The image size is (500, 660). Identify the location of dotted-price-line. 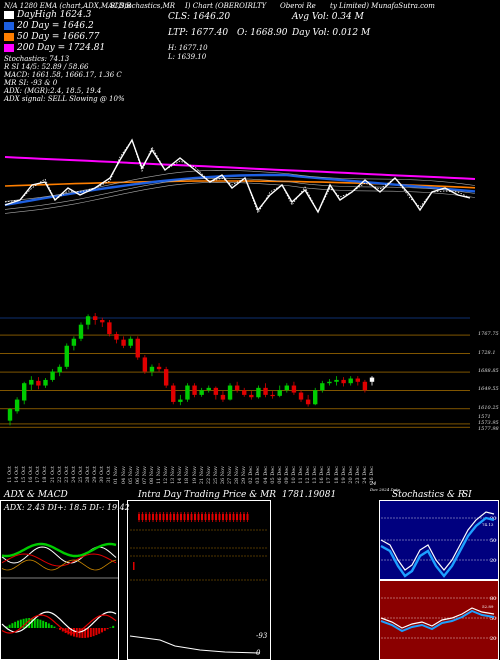
(237, 176).